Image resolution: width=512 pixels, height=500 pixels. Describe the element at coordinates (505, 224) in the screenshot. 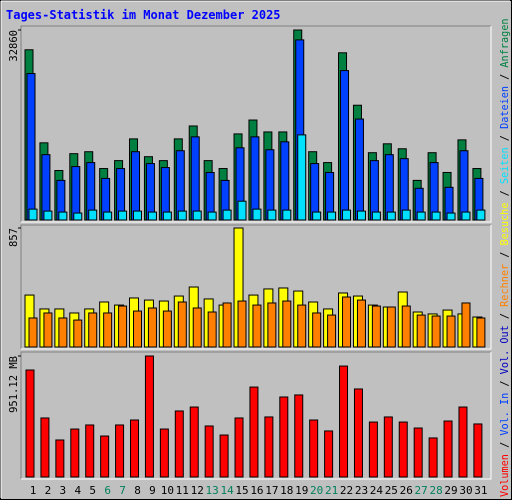

I see `legend-entry: Besuche` at that location.